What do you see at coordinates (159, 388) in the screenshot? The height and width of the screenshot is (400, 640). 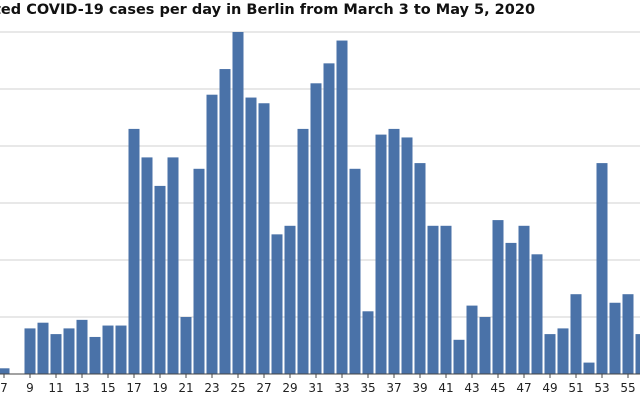 I see `x-tick-label: 19` at bounding box center [159, 388].